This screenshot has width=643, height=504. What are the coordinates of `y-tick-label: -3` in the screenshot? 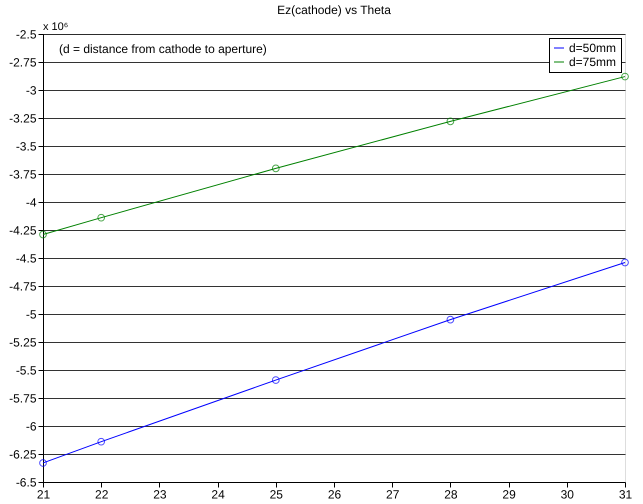 It's located at (31, 91).